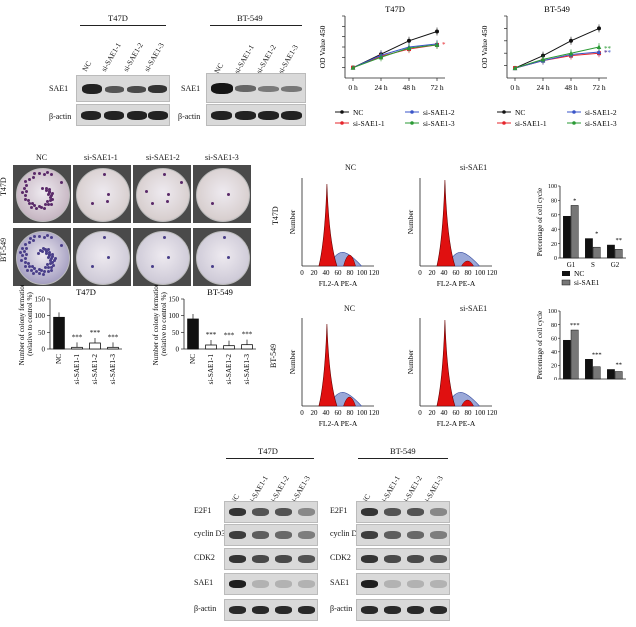  Describe the element at coordinates (540, 222) in the screenshot. I see `y-axis-label: Percentage of cell cycle` at that location.